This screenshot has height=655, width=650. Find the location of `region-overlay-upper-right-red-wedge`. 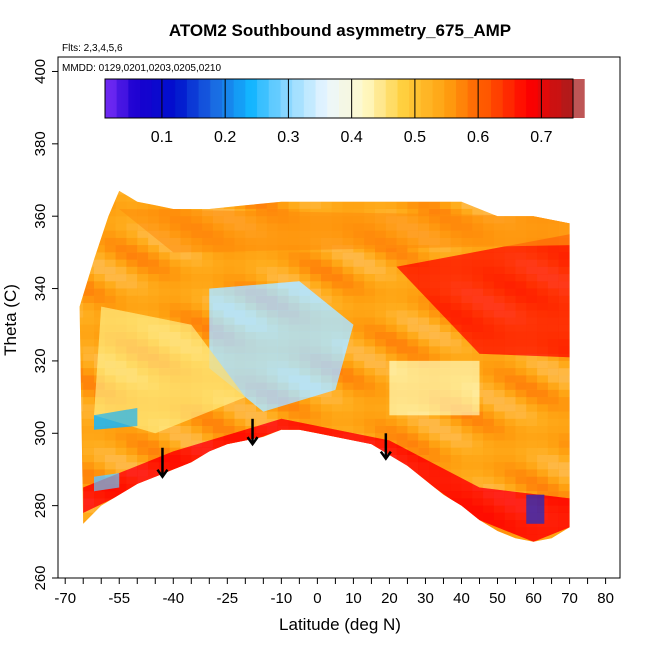

region-overlay-upper-right-red-wedge is located at coordinates (483, 296).